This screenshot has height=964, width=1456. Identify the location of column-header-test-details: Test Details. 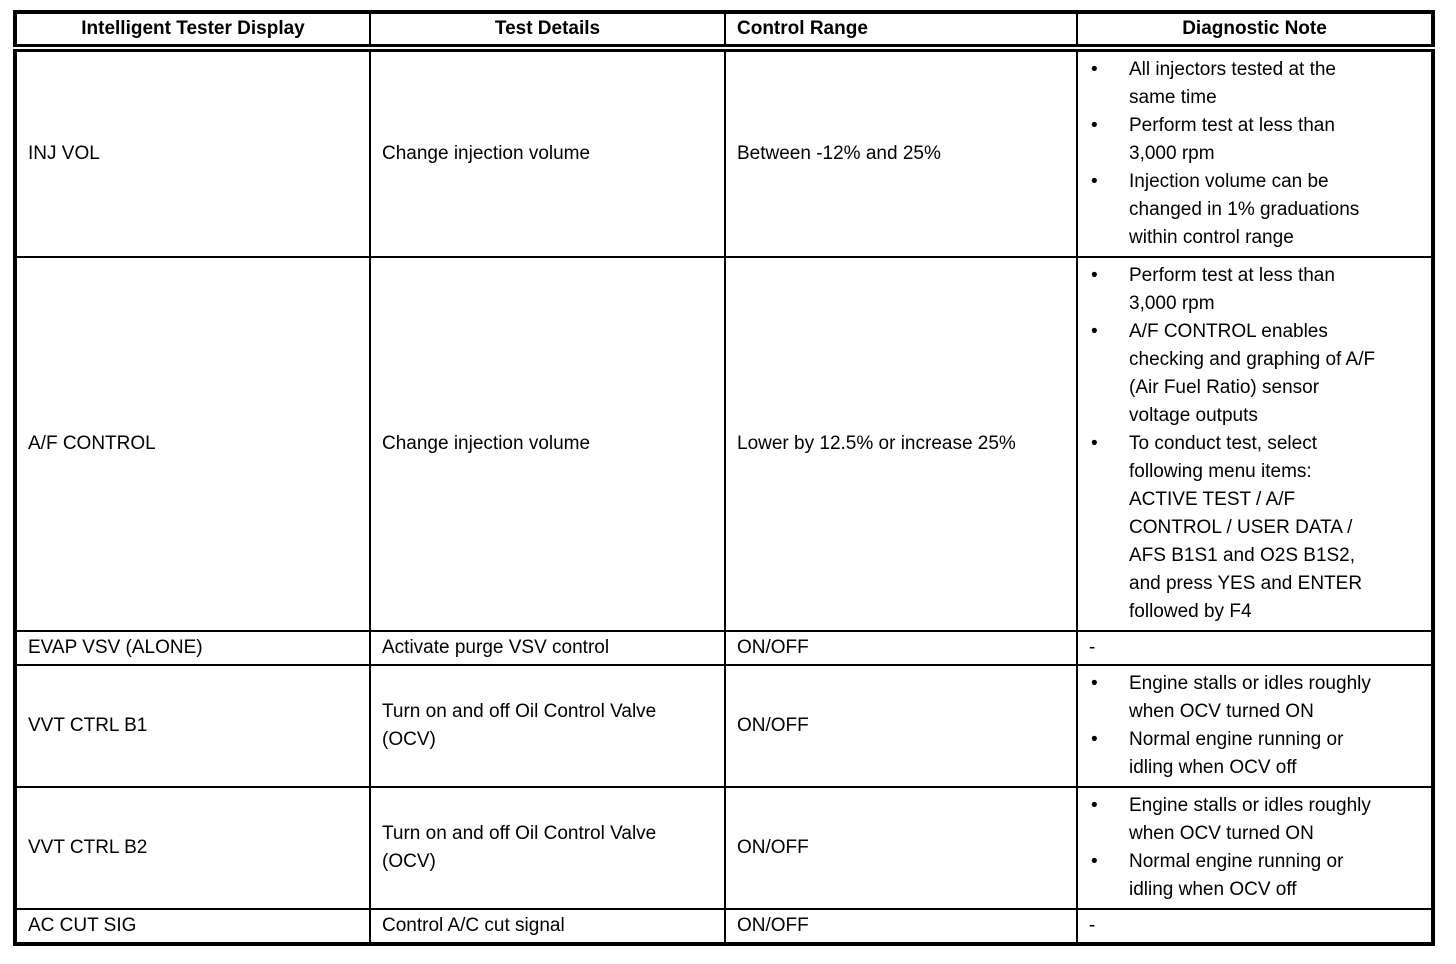
(547, 31).